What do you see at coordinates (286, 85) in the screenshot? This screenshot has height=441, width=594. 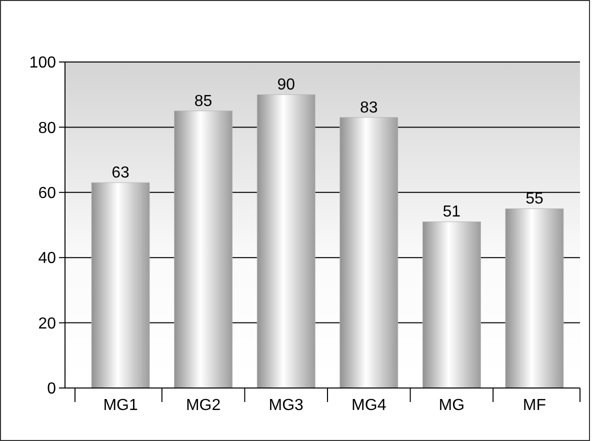 I see `data-label: 90` at bounding box center [286, 85].